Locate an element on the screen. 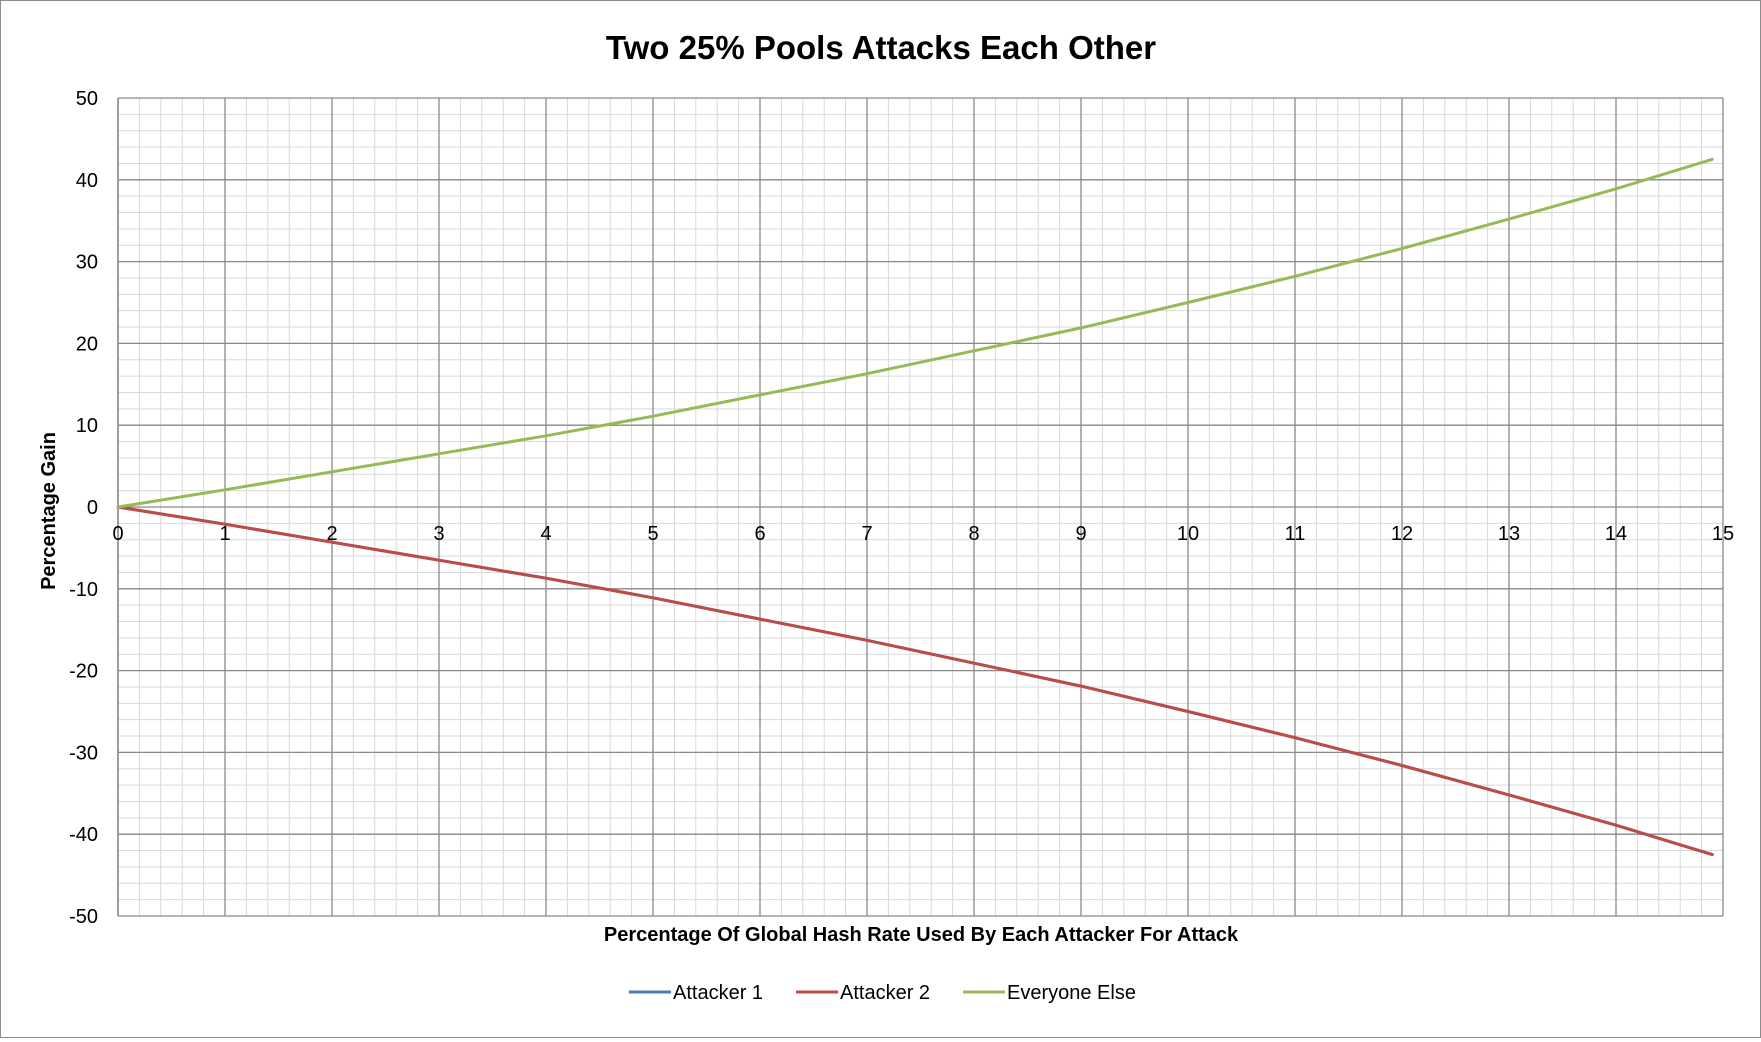 The image size is (1761, 1042). x-tick-label: 8 is located at coordinates (973, 534).